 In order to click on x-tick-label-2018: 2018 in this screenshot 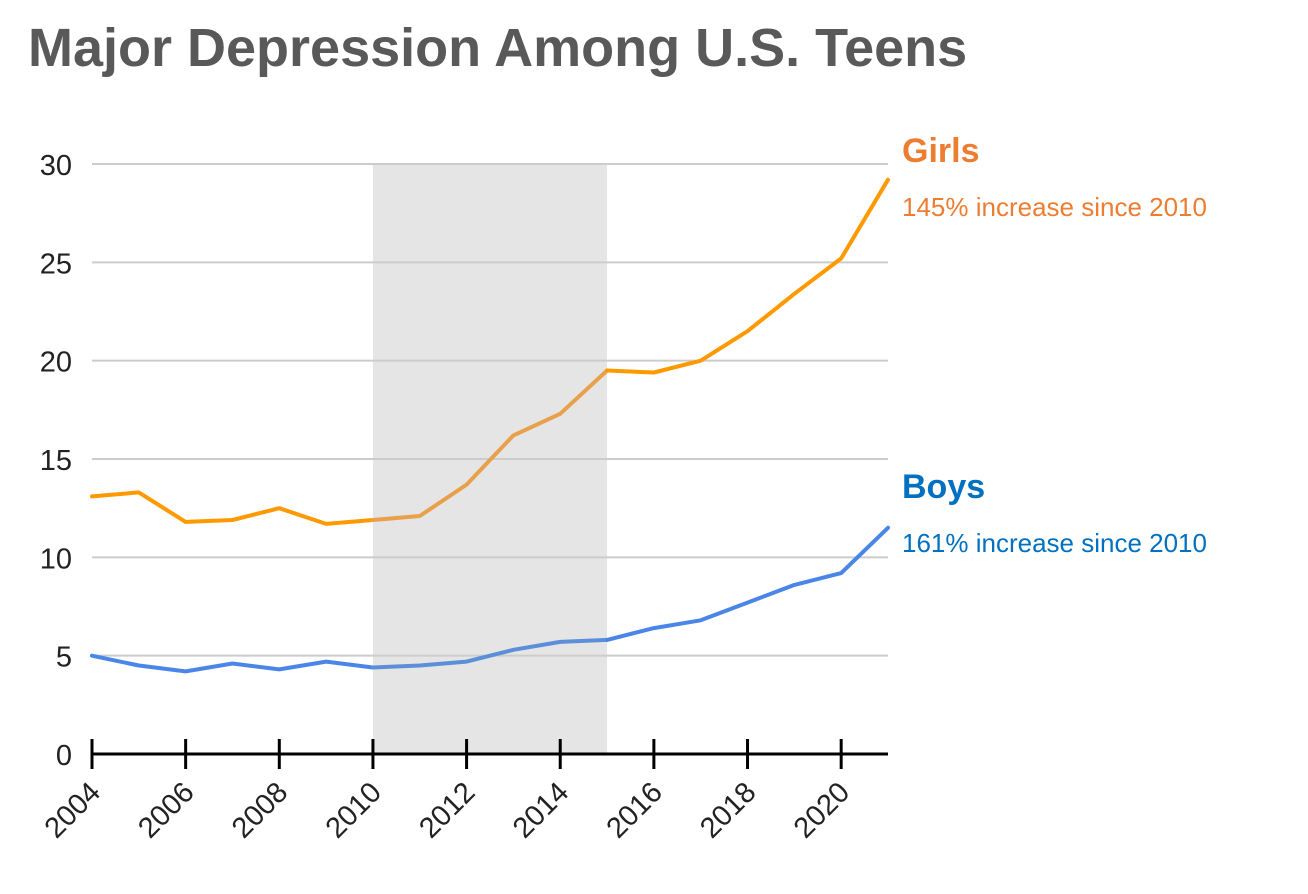, I will do `click(728, 810)`.